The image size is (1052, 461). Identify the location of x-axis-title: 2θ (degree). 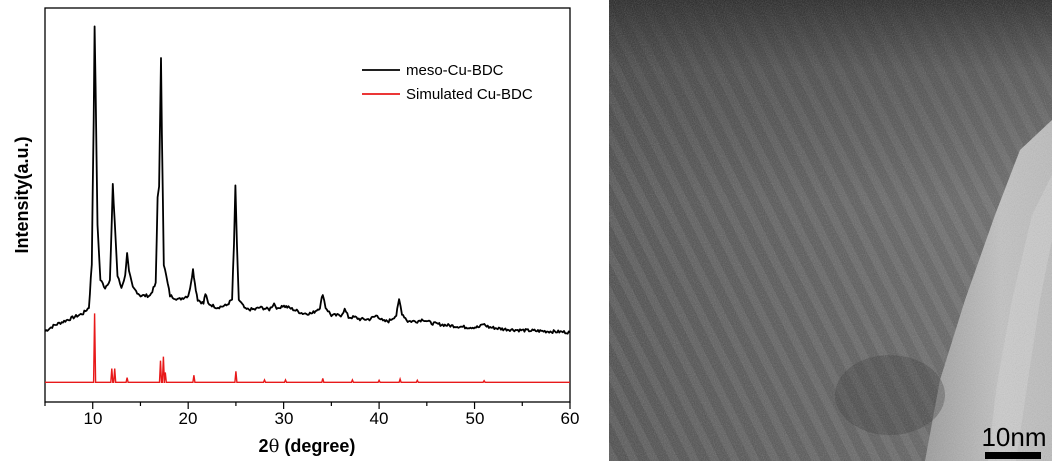
(307, 446).